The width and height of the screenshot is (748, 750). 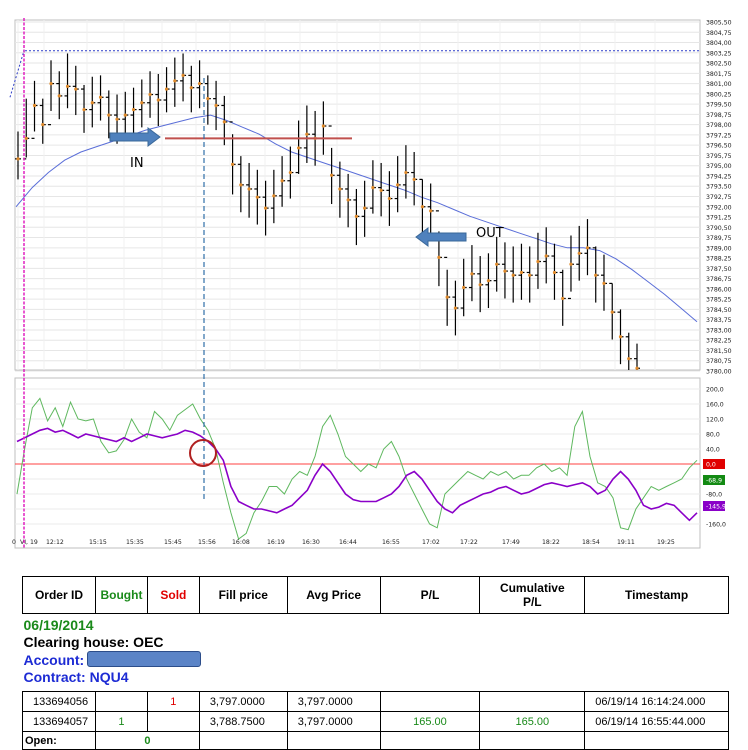 I want to click on price-tick-label: 3797,25, so click(x=719, y=135).